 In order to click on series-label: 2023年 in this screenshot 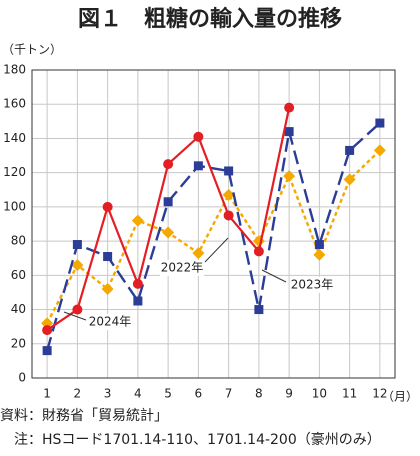, I will do `click(312, 285)`.